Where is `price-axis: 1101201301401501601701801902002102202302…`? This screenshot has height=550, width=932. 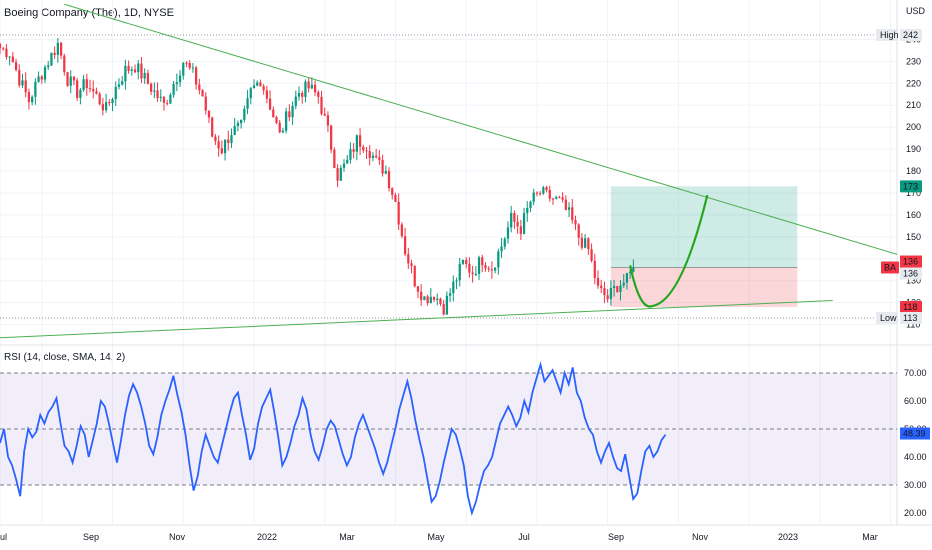 price-axis: 1101201301401501601701801902002102202302… is located at coordinates (903, 262).